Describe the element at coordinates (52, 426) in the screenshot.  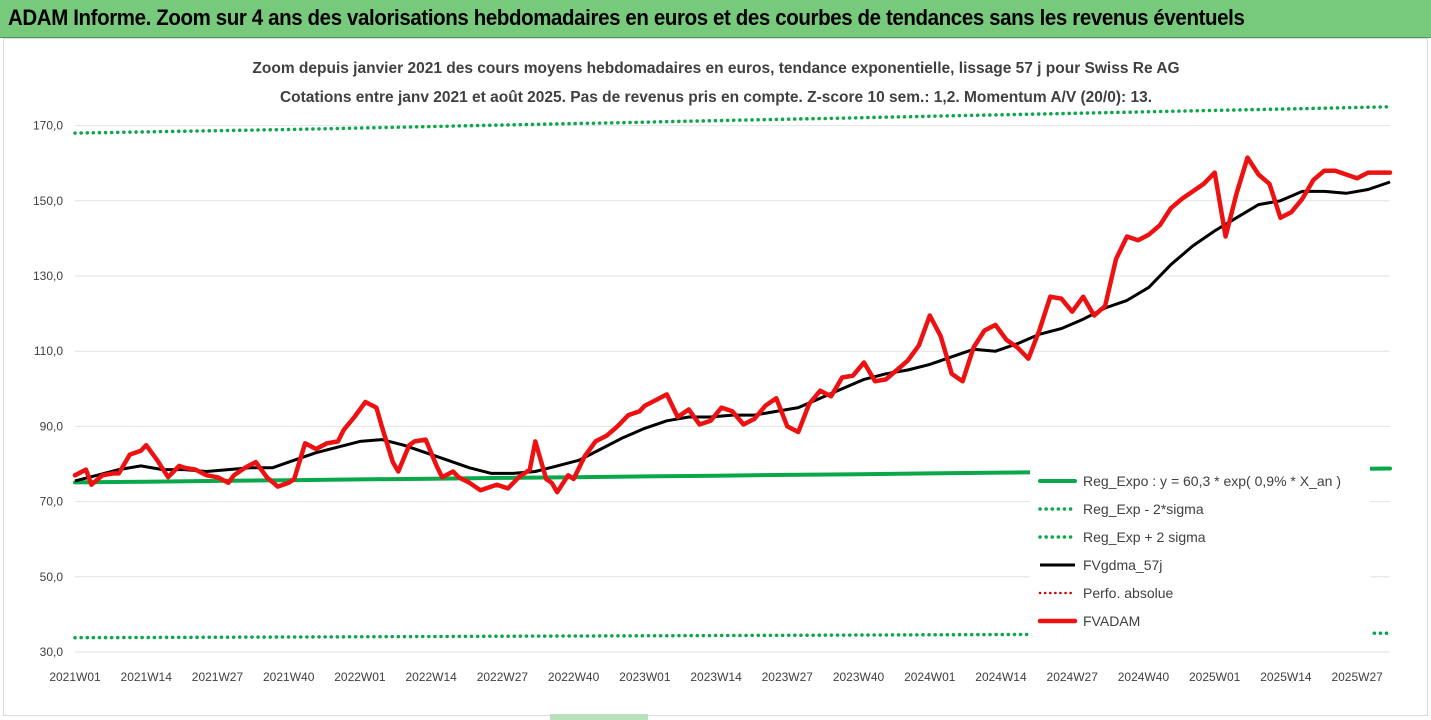
I see `y-tick-label: 90,0` at that location.